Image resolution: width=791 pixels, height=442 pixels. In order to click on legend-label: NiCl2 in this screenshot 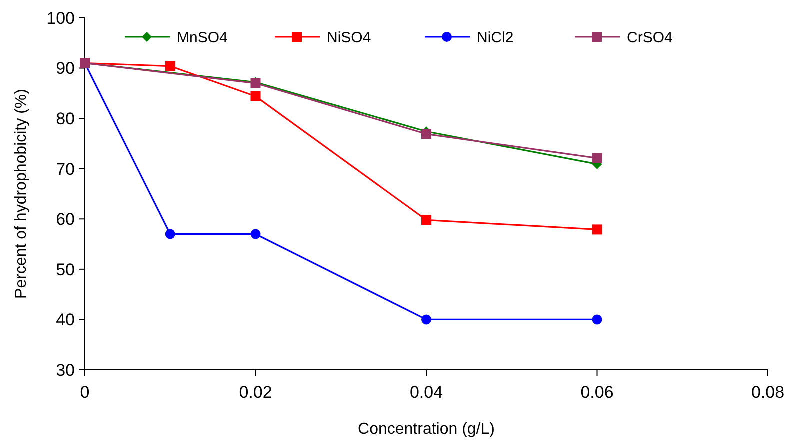, I will do `click(495, 37)`.